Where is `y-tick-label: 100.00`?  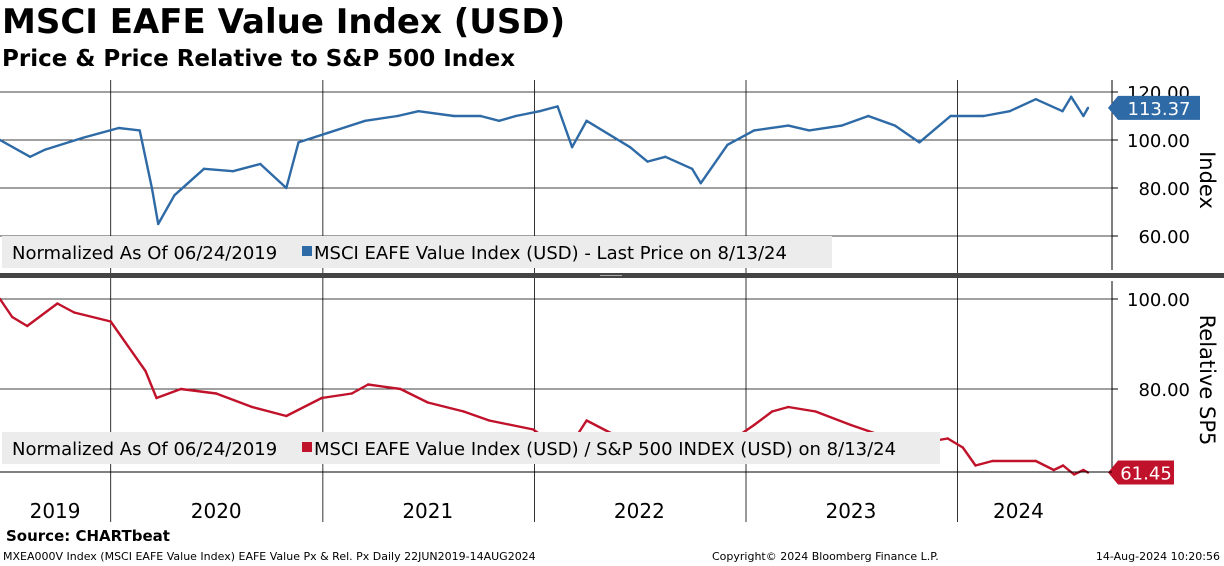 y-tick-label: 100.00 is located at coordinates (1158, 141).